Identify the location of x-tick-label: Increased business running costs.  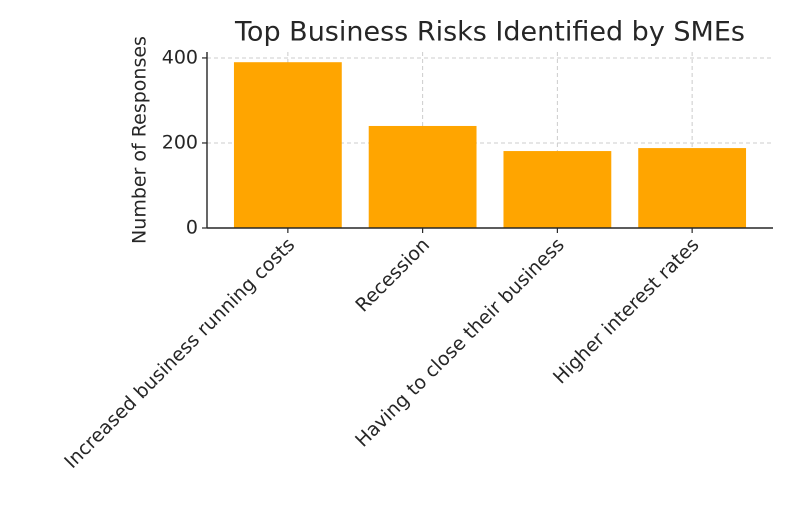
(179, 353).